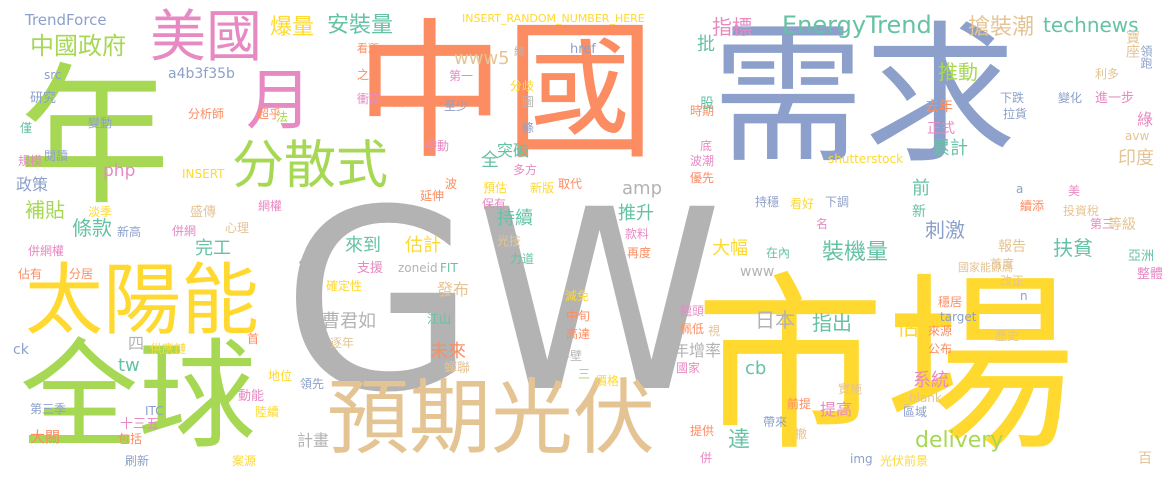 This screenshot has width=1175, height=482. What do you see at coordinates (30, 274) in the screenshot?
I see `word-occupy: 佔有` at bounding box center [30, 274].